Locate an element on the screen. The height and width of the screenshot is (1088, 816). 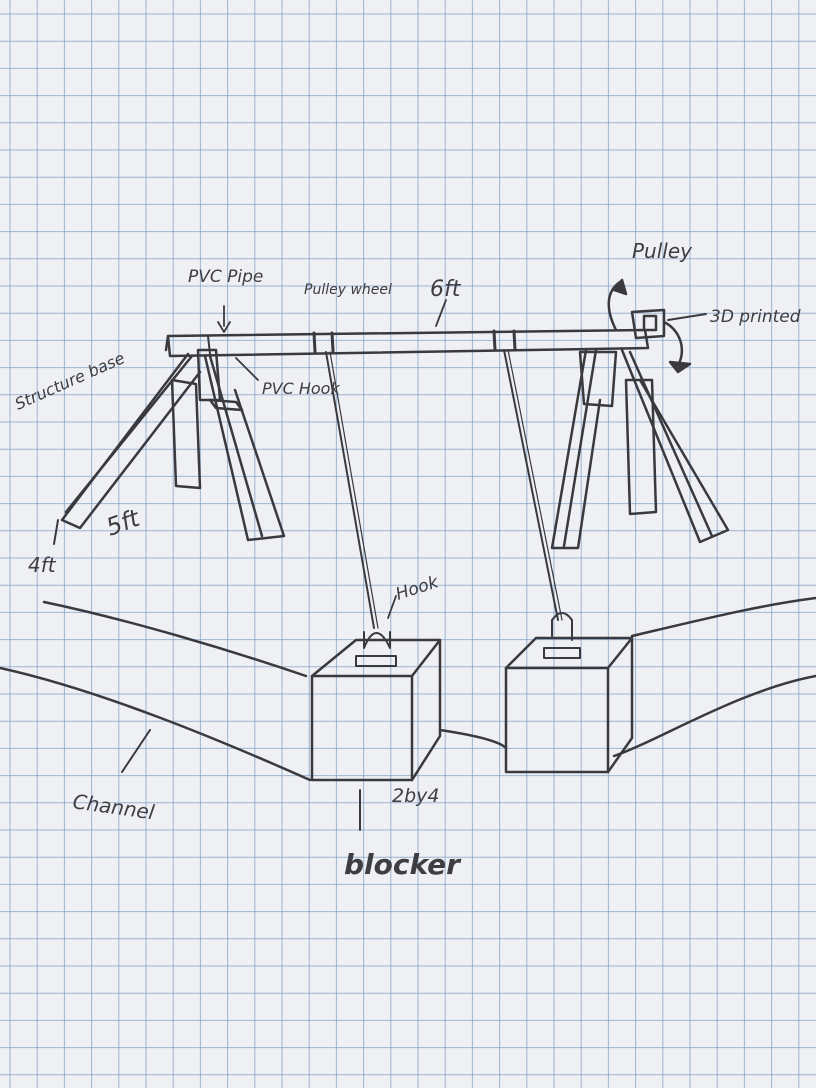
right-structure-base is located at coordinates (640, 449).